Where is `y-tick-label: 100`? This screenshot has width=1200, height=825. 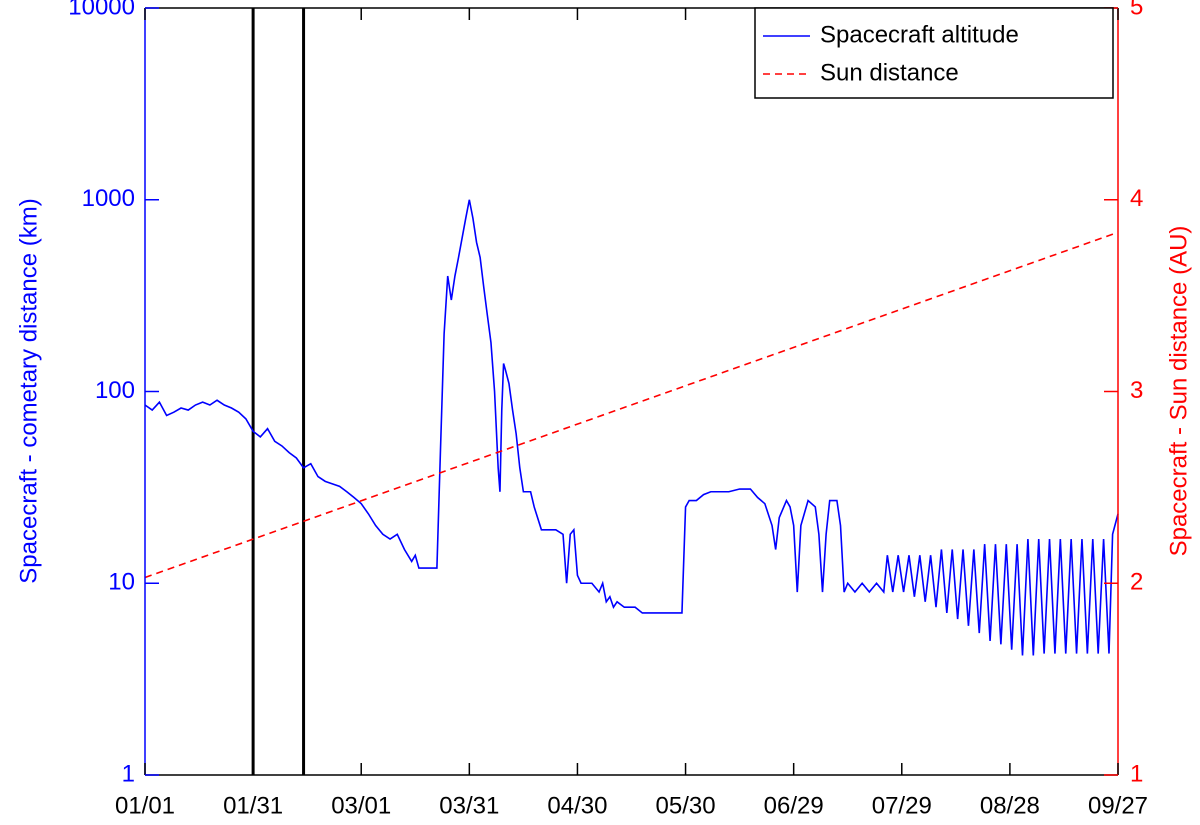
y-tick-label: 100 is located at coordinates (115, 390).